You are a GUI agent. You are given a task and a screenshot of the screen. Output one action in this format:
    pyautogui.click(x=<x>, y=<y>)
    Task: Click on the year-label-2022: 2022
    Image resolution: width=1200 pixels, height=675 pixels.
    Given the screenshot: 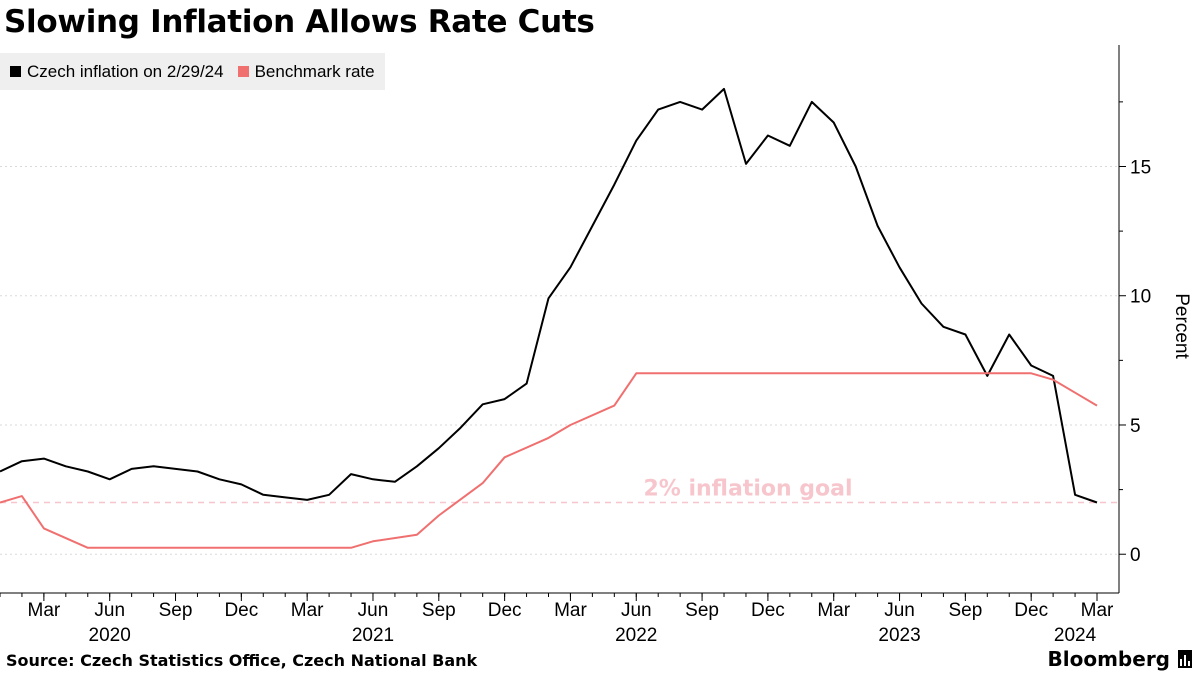 What is the action you would take?
    pyautogui.click(x=636, y=635)
    